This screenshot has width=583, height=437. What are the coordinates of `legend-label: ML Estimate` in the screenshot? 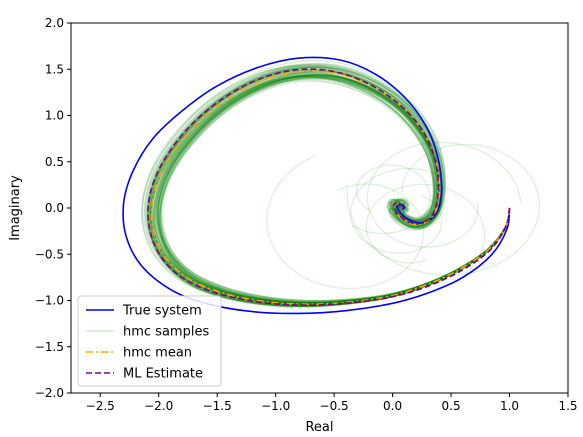 It's located at (163, 374).